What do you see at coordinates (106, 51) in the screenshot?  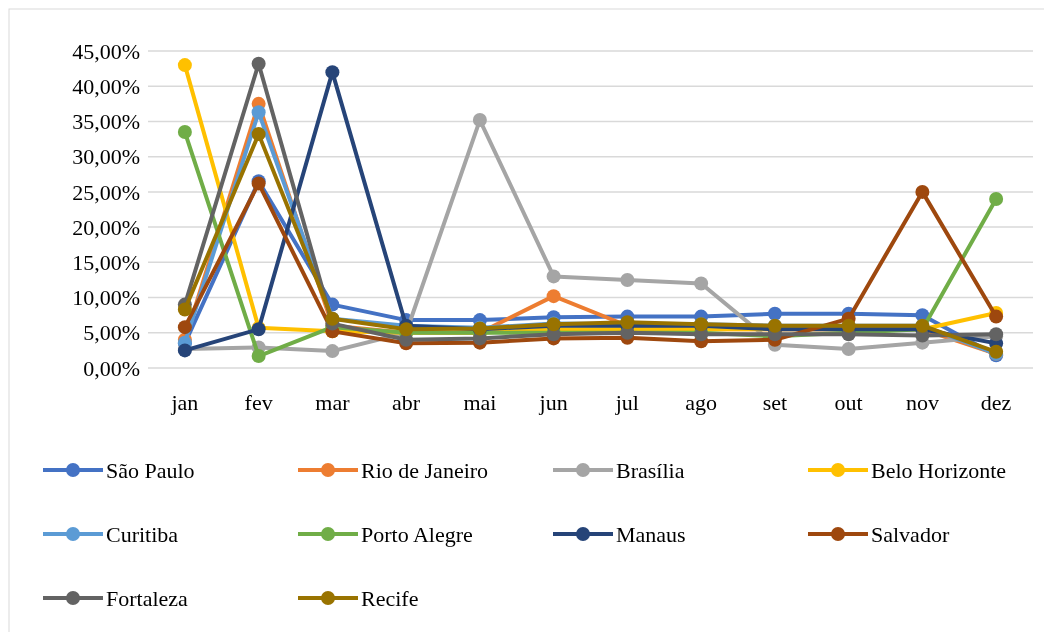 I see `y-tick-label: 45,00%` at bounding box center [106, 51].